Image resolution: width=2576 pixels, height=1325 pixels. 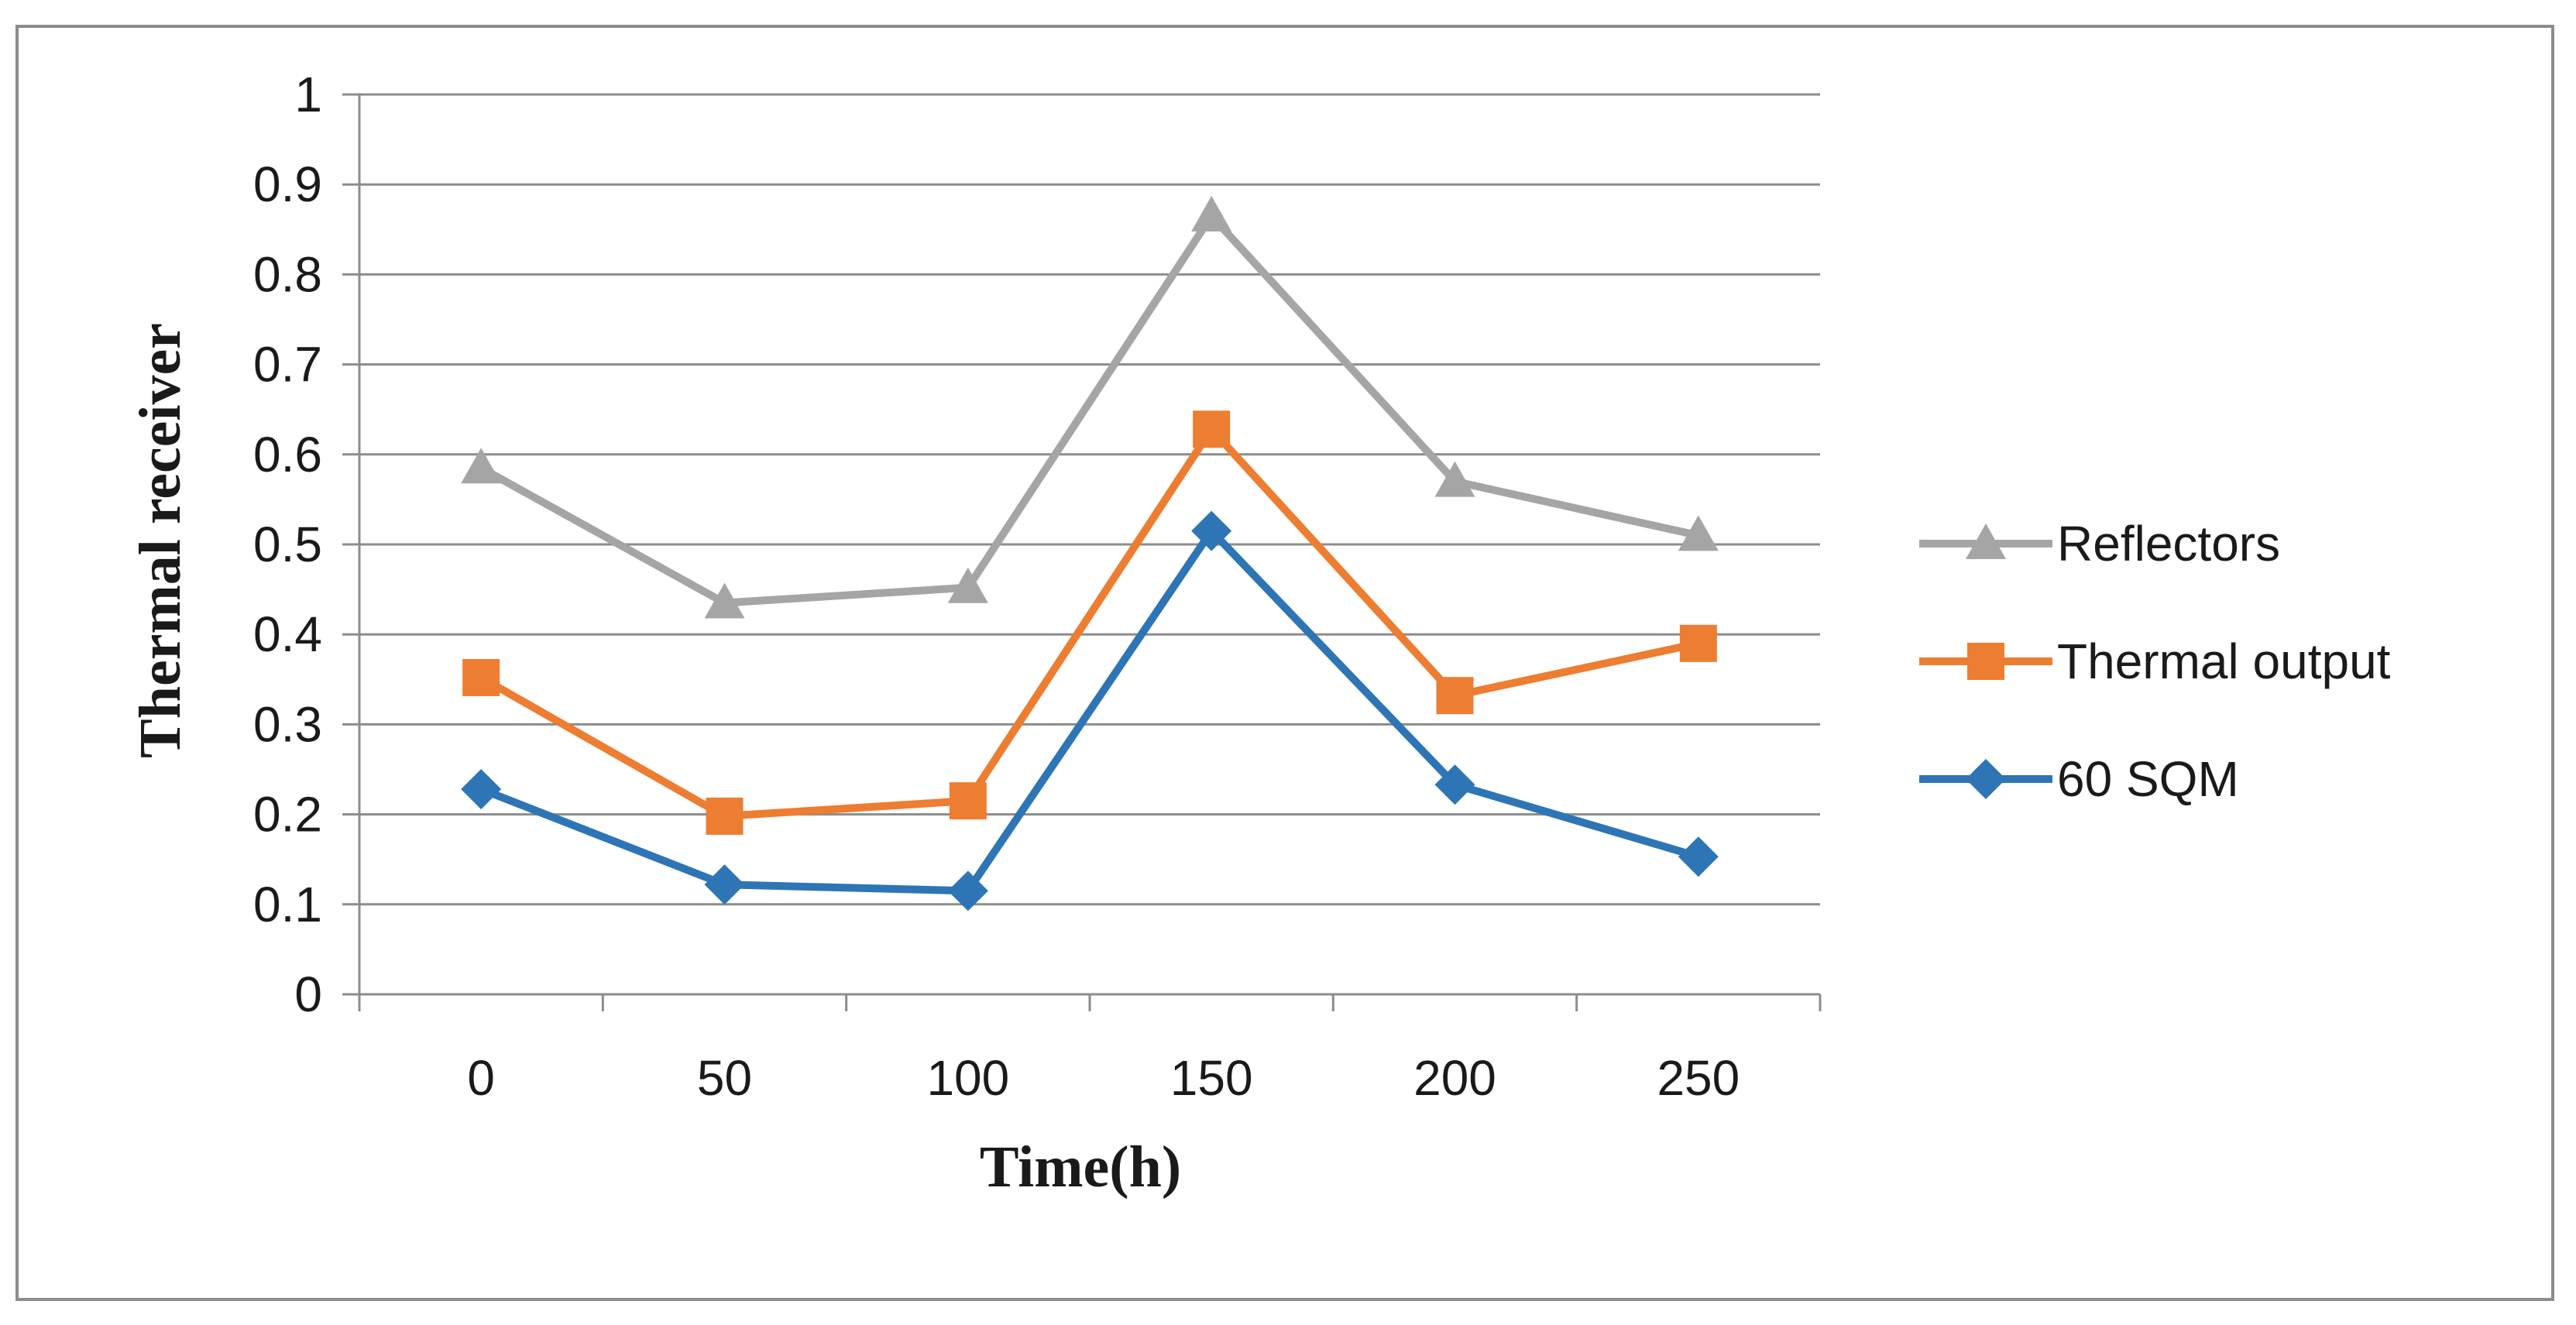 What do you see at coordinates (287, 365) in the screenshot?
I see `y-tick-label: 0.7` at bounding box center [287, 365].